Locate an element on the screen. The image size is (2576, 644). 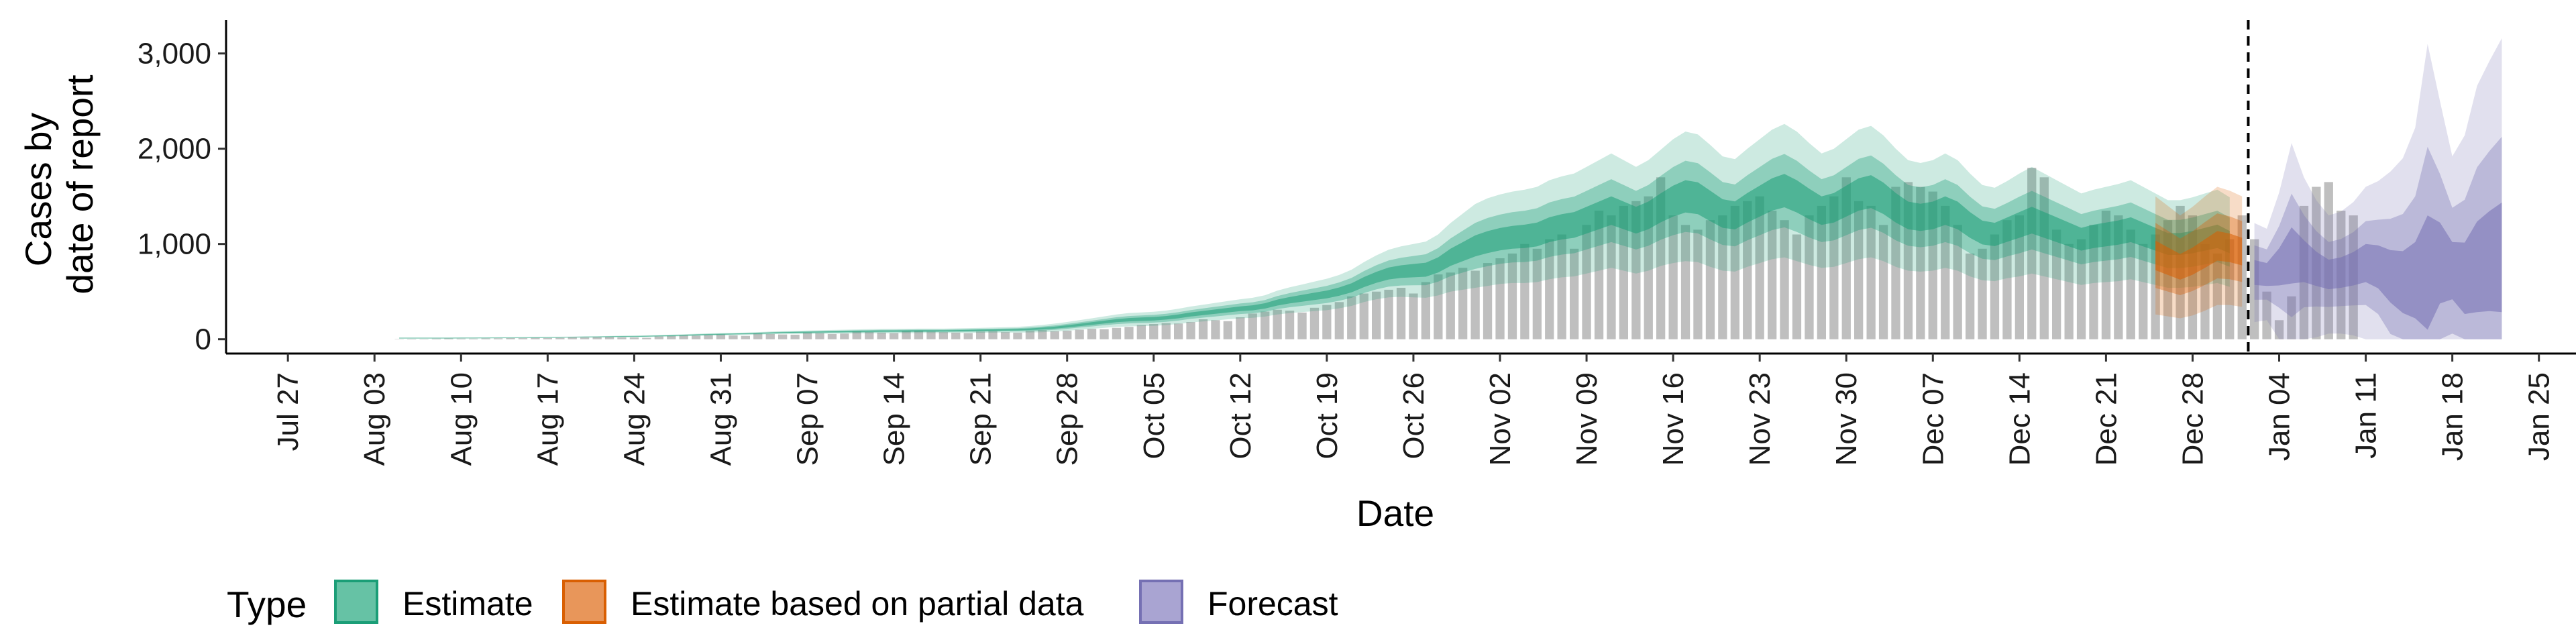
x-tick-label: Jan 18 is located at coordinates (2452, 416).